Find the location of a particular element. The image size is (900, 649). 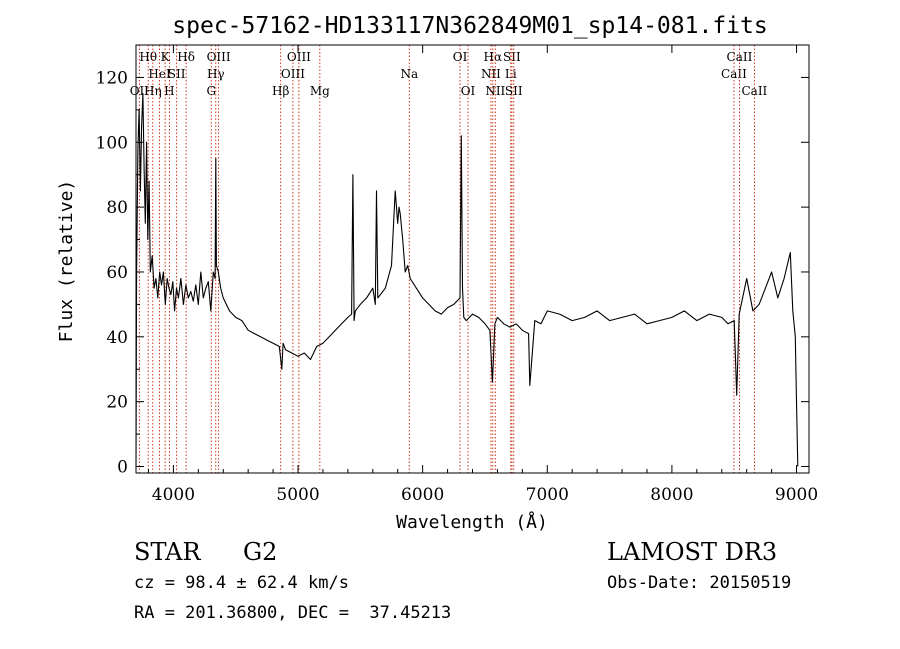

line-marker-label: H is located at coordinates (169, 91).